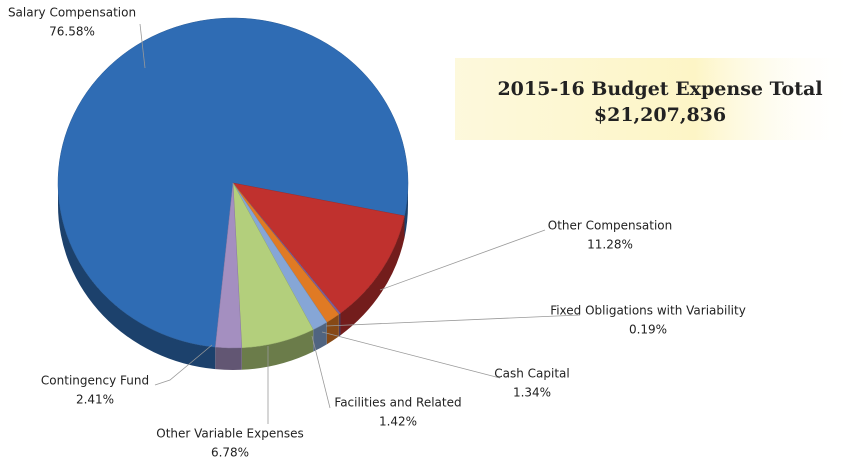  What do you see at coordinates (660, 115) in the screenshot?
I see `chart-subtitle: $21,207,836` at bounding box center [660, 115].